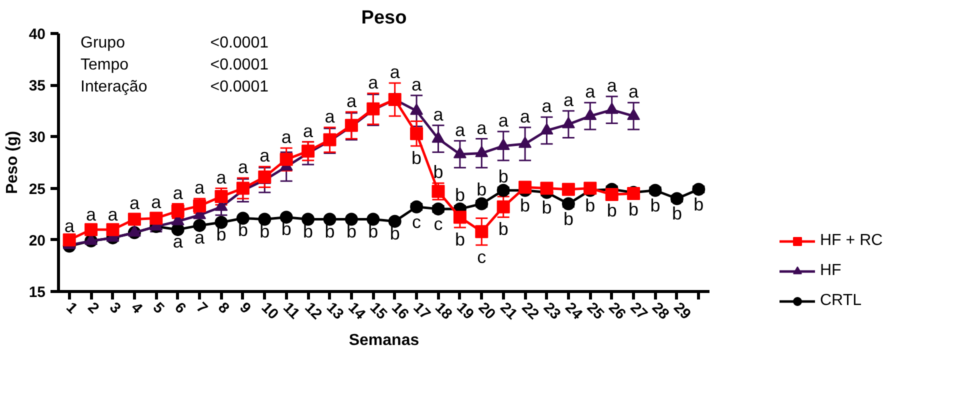 The image size is (958, 408). I want to click on x-tick-label: 6, so click(180, 308).